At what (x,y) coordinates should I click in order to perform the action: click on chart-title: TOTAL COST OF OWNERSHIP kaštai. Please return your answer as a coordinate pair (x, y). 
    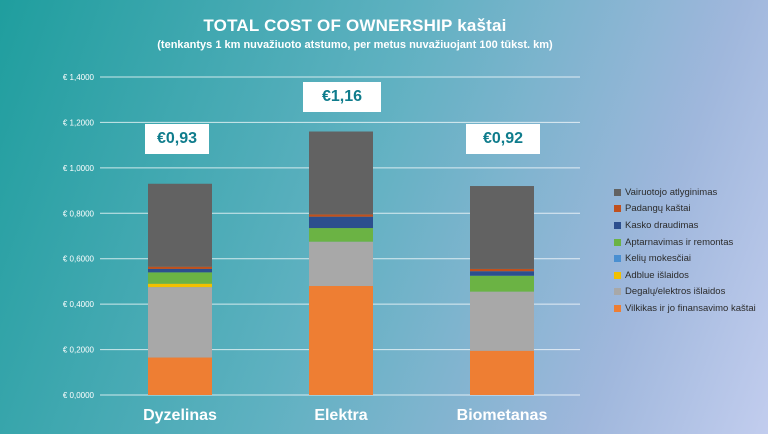
    Looking at the image, I should click on (355, 25).